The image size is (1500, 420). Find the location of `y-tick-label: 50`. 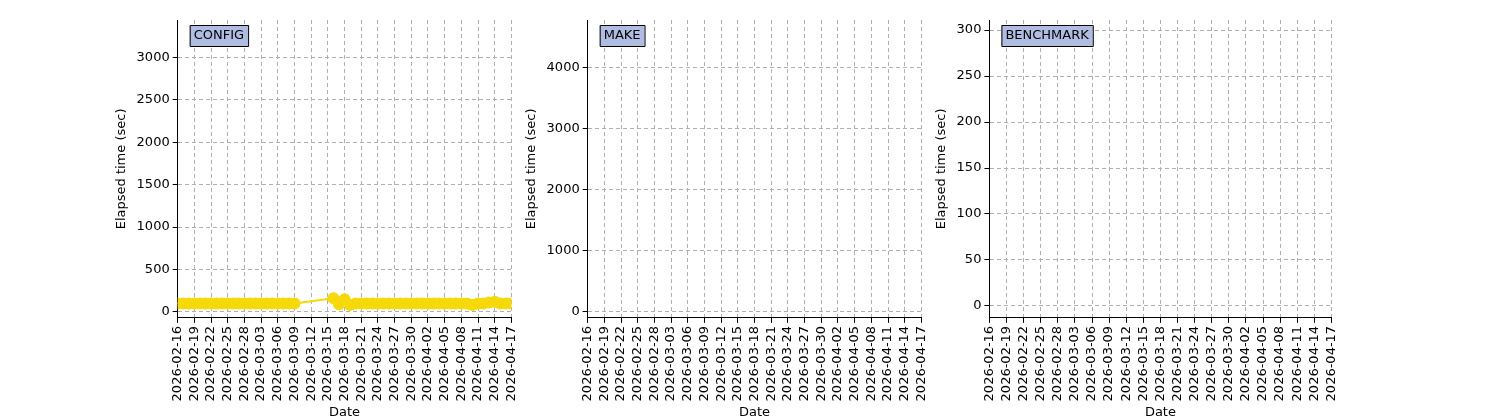

y-tick-label: 50 is located at coordinates (973, 259).